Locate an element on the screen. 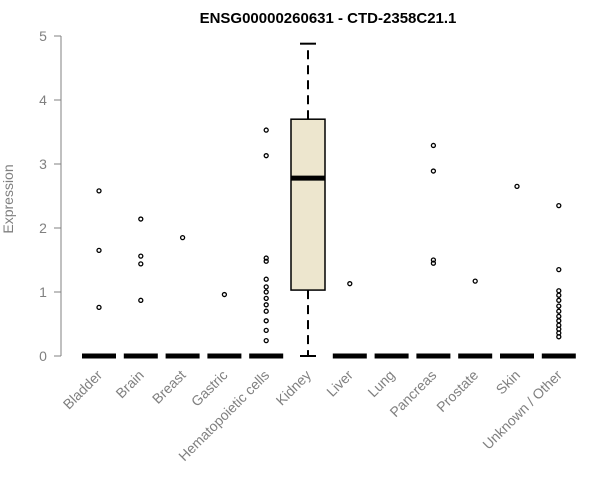  x-tick-label: Bladder is located at coordinates (83, 390).